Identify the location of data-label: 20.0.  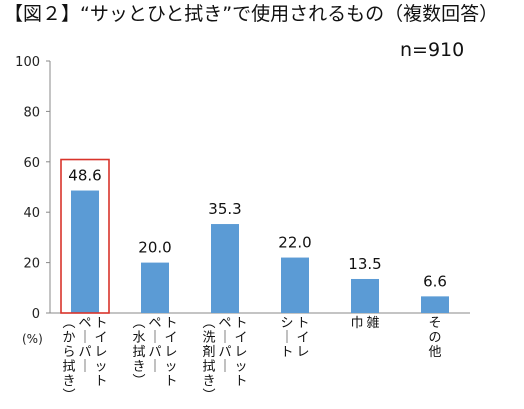
(154, 248).